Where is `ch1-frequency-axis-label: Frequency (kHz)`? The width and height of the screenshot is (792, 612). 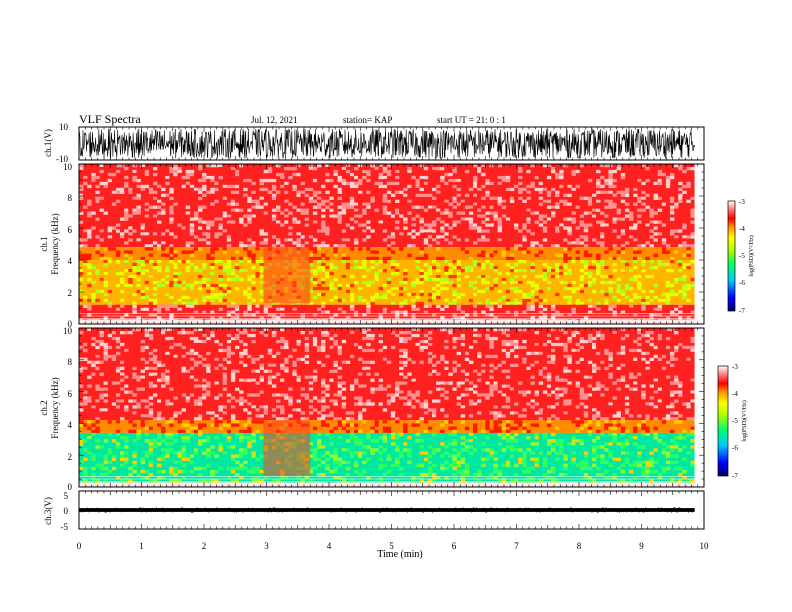 ch1-frequency-axis-label: Frequency (kHz) is located at coordinates (55, 243).